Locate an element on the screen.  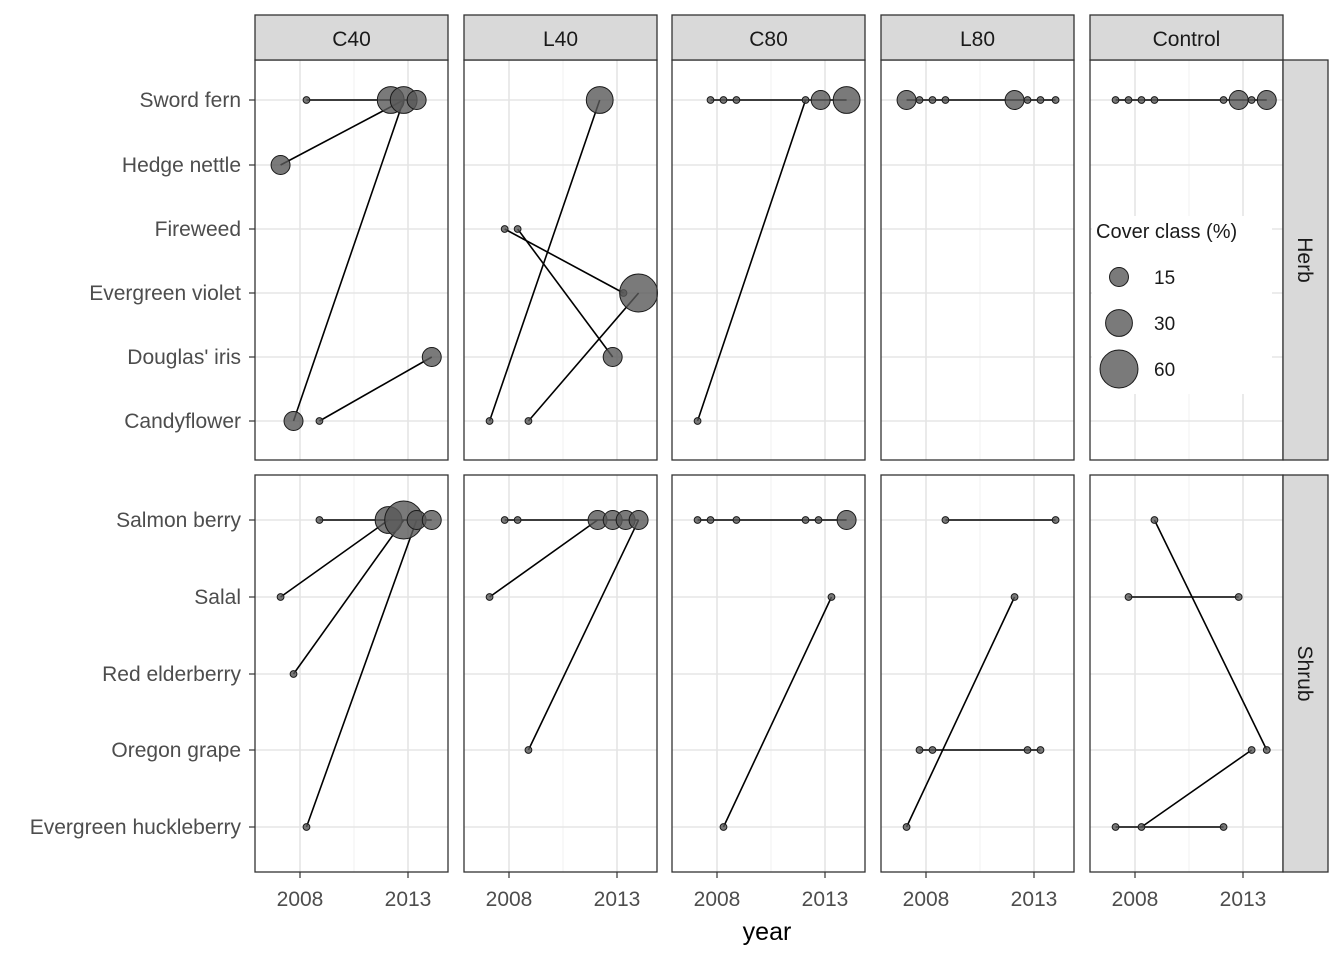
y-tick-label: Evergreen violet is located at coordinates (165, 293).